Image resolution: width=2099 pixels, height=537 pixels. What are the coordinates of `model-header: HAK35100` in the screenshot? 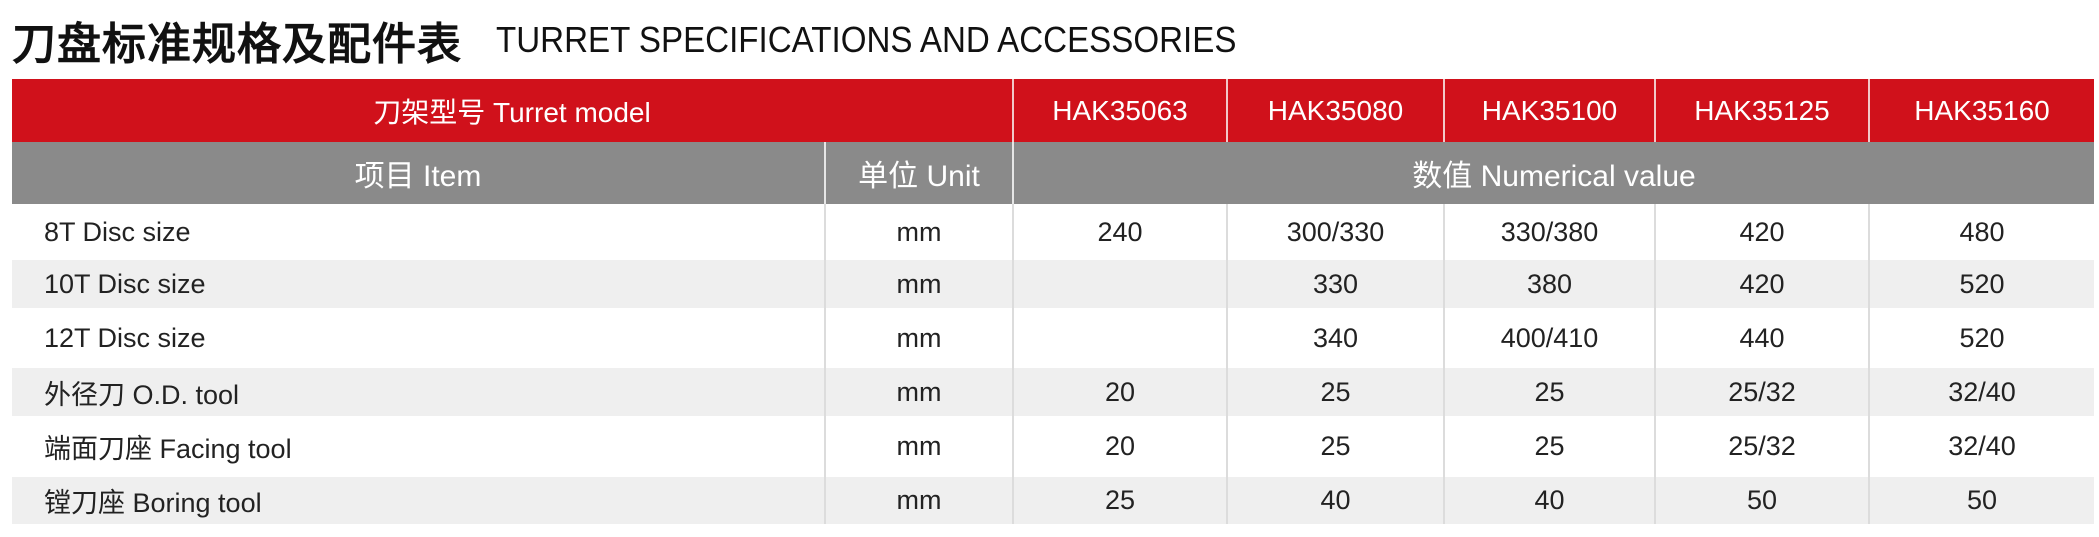 It's located at (1549, 110).